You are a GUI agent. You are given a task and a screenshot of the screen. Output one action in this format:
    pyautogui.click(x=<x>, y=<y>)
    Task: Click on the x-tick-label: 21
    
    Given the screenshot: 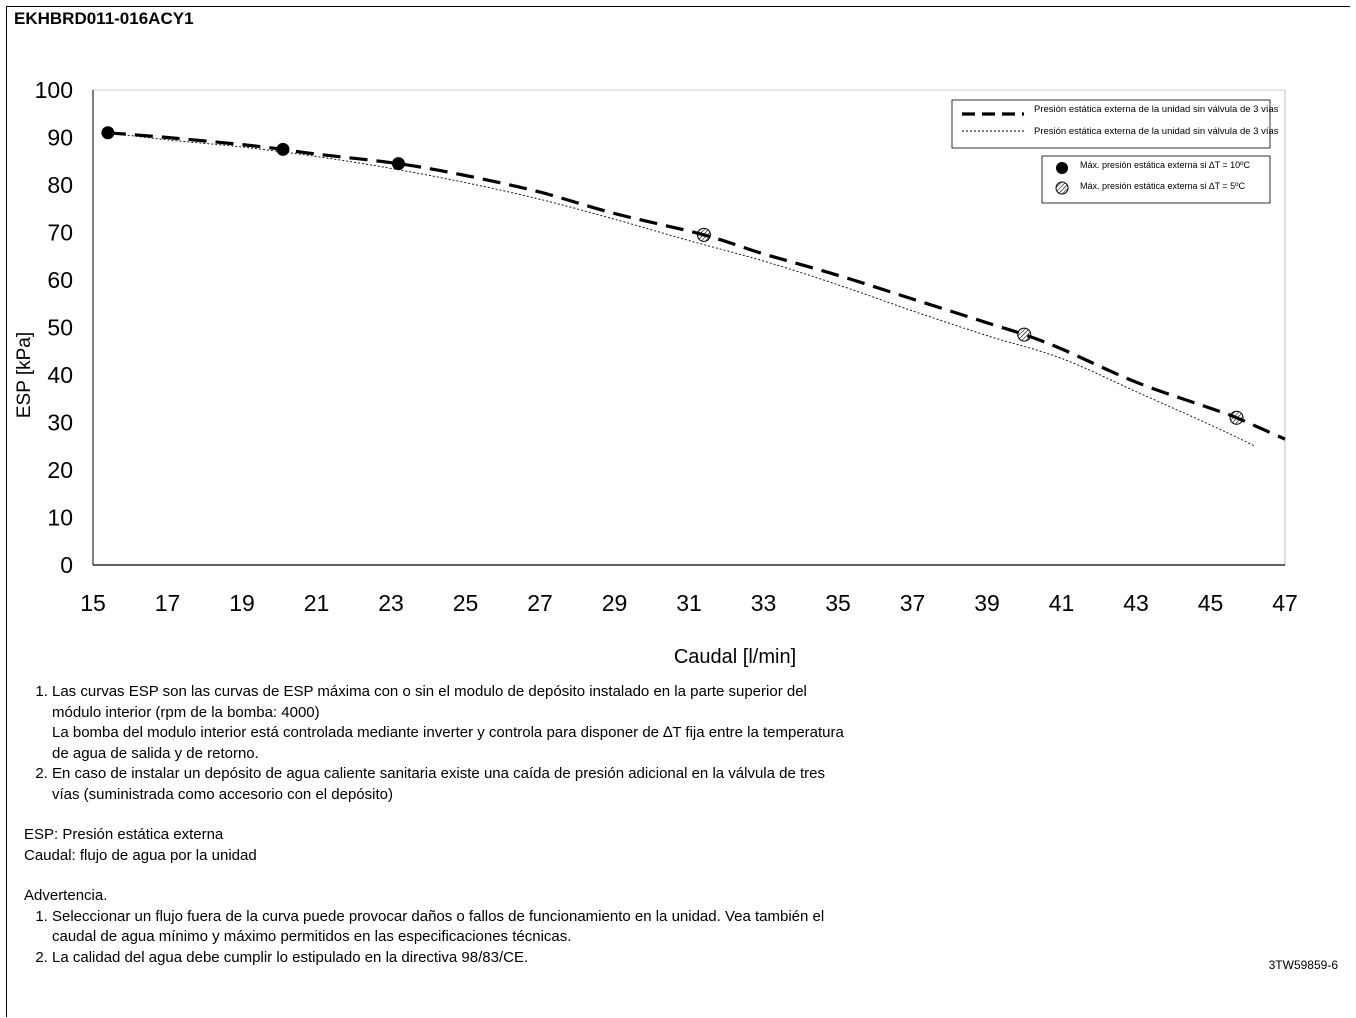 What is the action you would take?
    pyautogui.click(x=317, y=603)
    